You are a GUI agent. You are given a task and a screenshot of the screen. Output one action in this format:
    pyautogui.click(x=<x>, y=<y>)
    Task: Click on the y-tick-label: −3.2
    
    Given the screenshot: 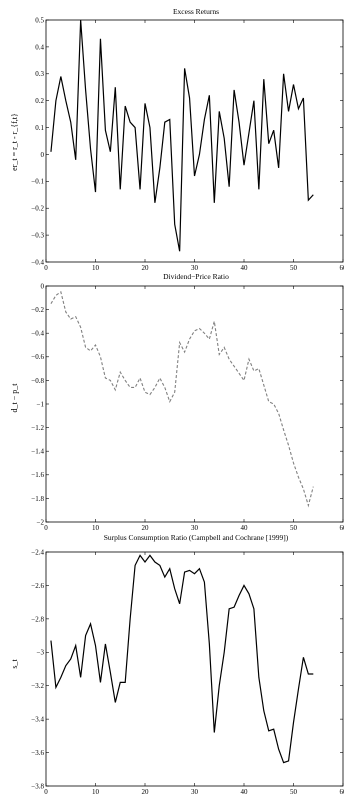 What is the action you would take?
    pyautogui.click(x=37, y=686)
    